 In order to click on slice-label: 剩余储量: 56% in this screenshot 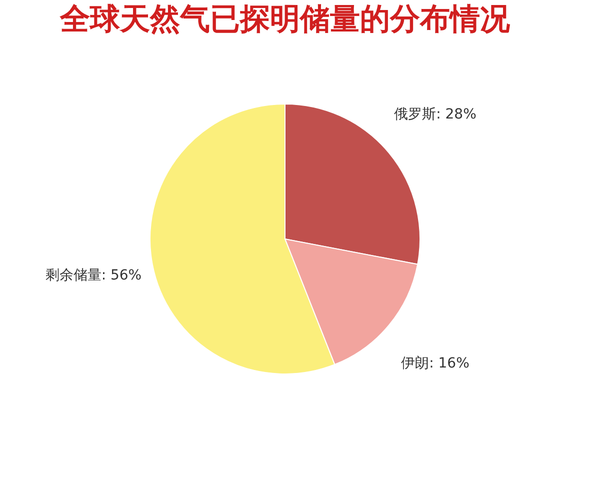, I will do `click(93, 276)`.